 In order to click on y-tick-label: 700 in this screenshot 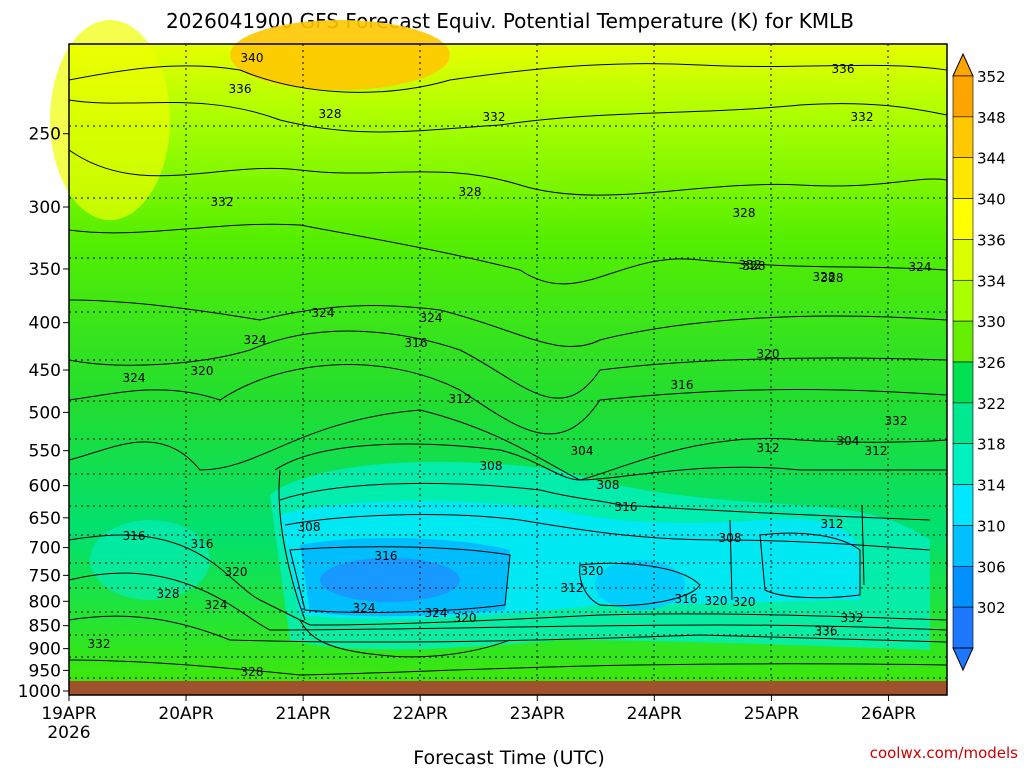, I will do `click(45, 549)`.